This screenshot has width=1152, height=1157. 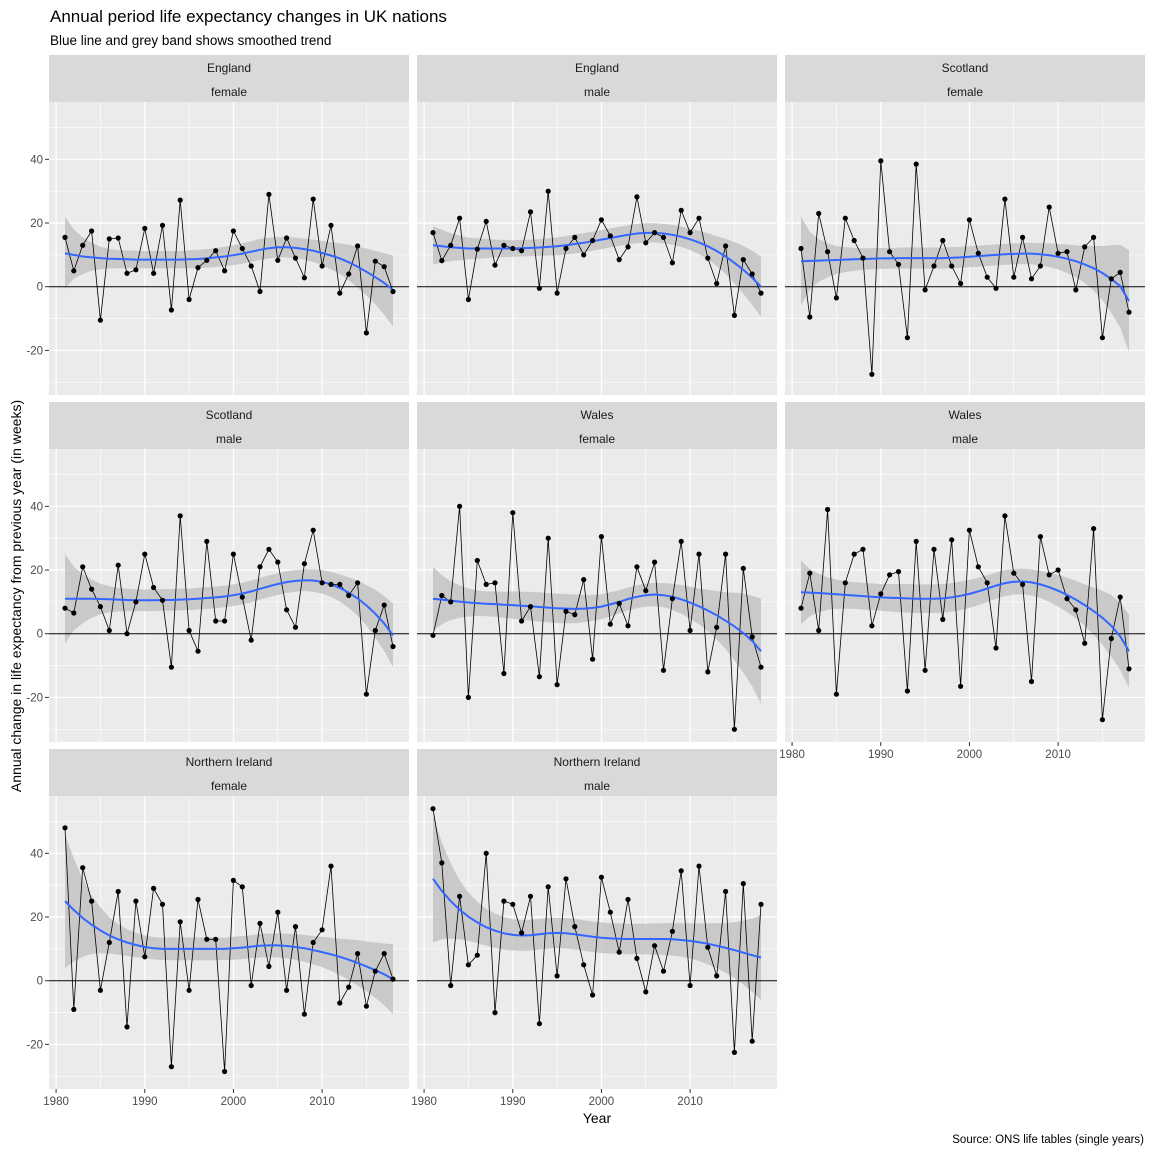 I want to click on panel-england-female: England female -20 0 20 40, so click(x=217, y=225).